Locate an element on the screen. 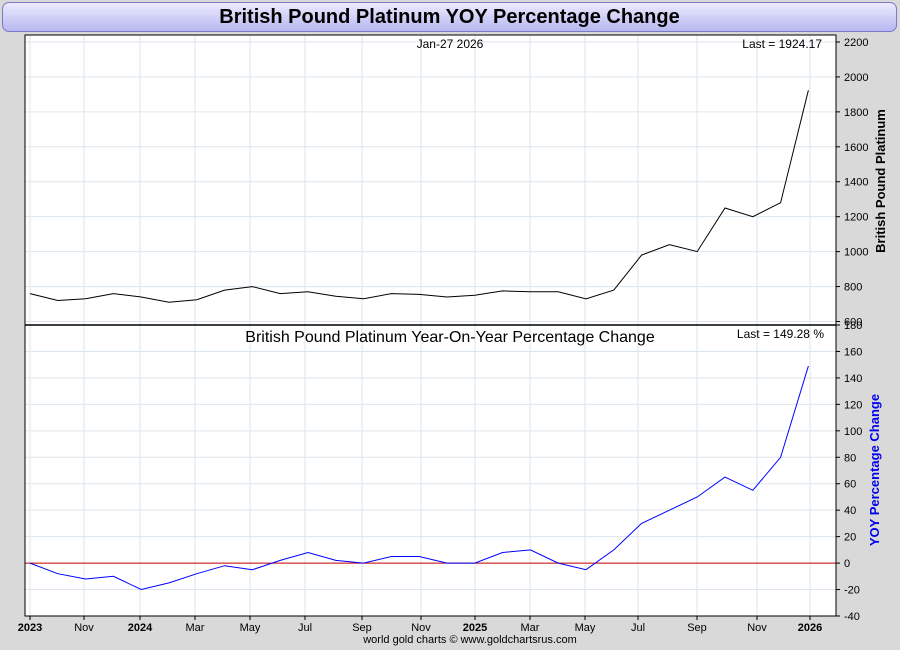  x-tick-label: 2023 is located at coordinates (30, 628).